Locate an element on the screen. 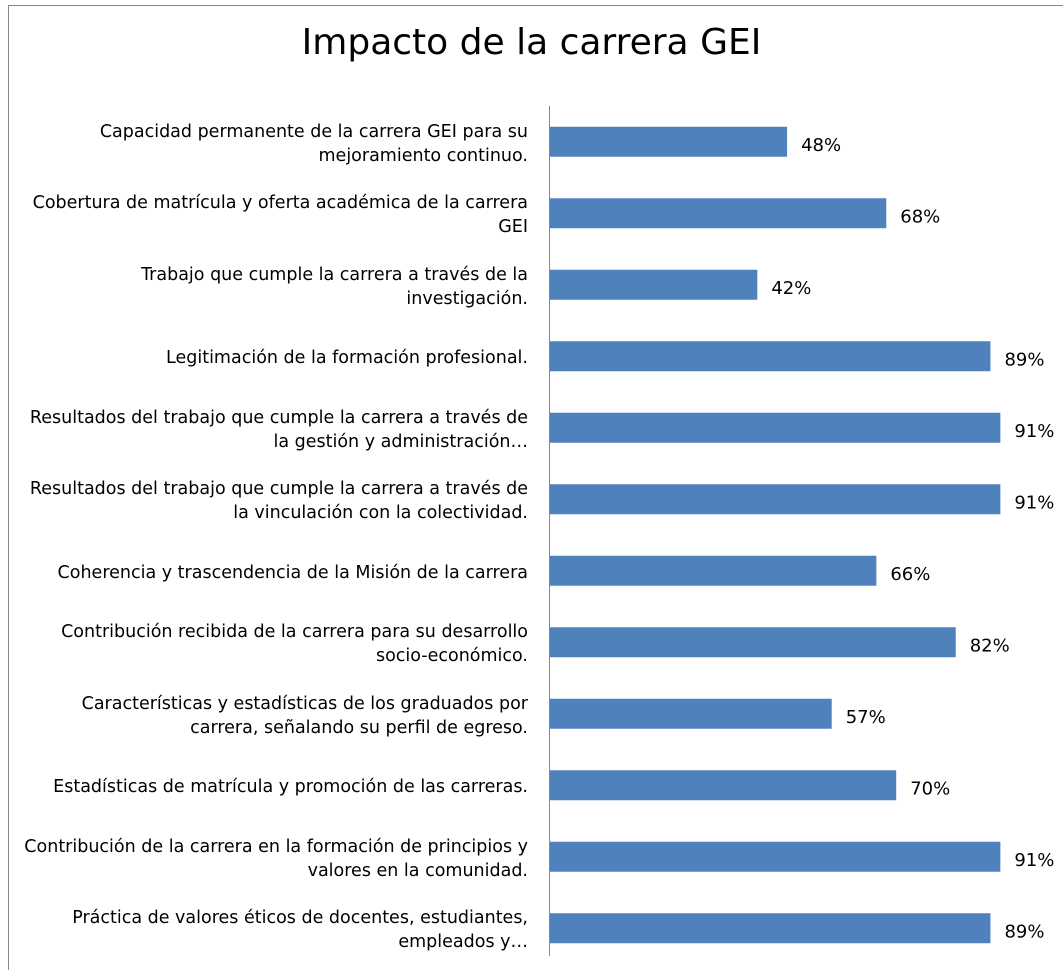  data-label: 70% is located at coordinates (930, 788).